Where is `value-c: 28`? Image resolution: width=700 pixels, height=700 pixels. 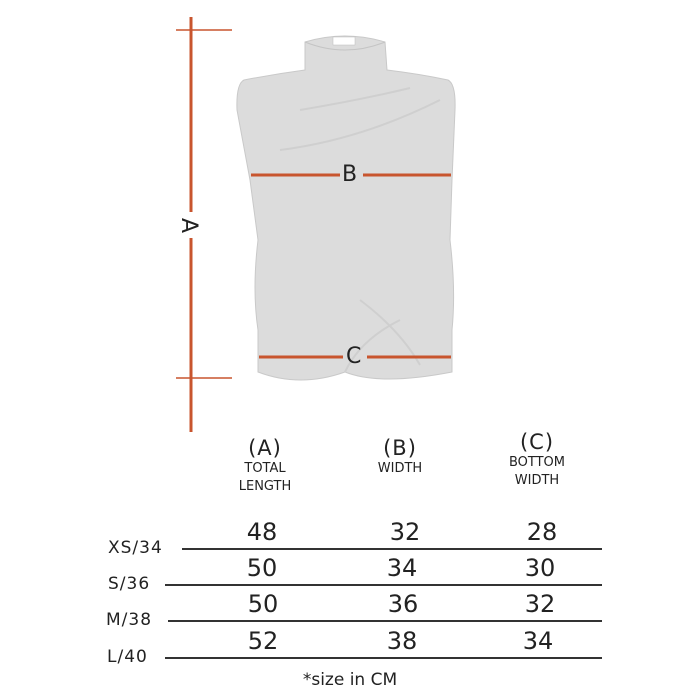 value-c: 28 is located at coordinates (542, 532).